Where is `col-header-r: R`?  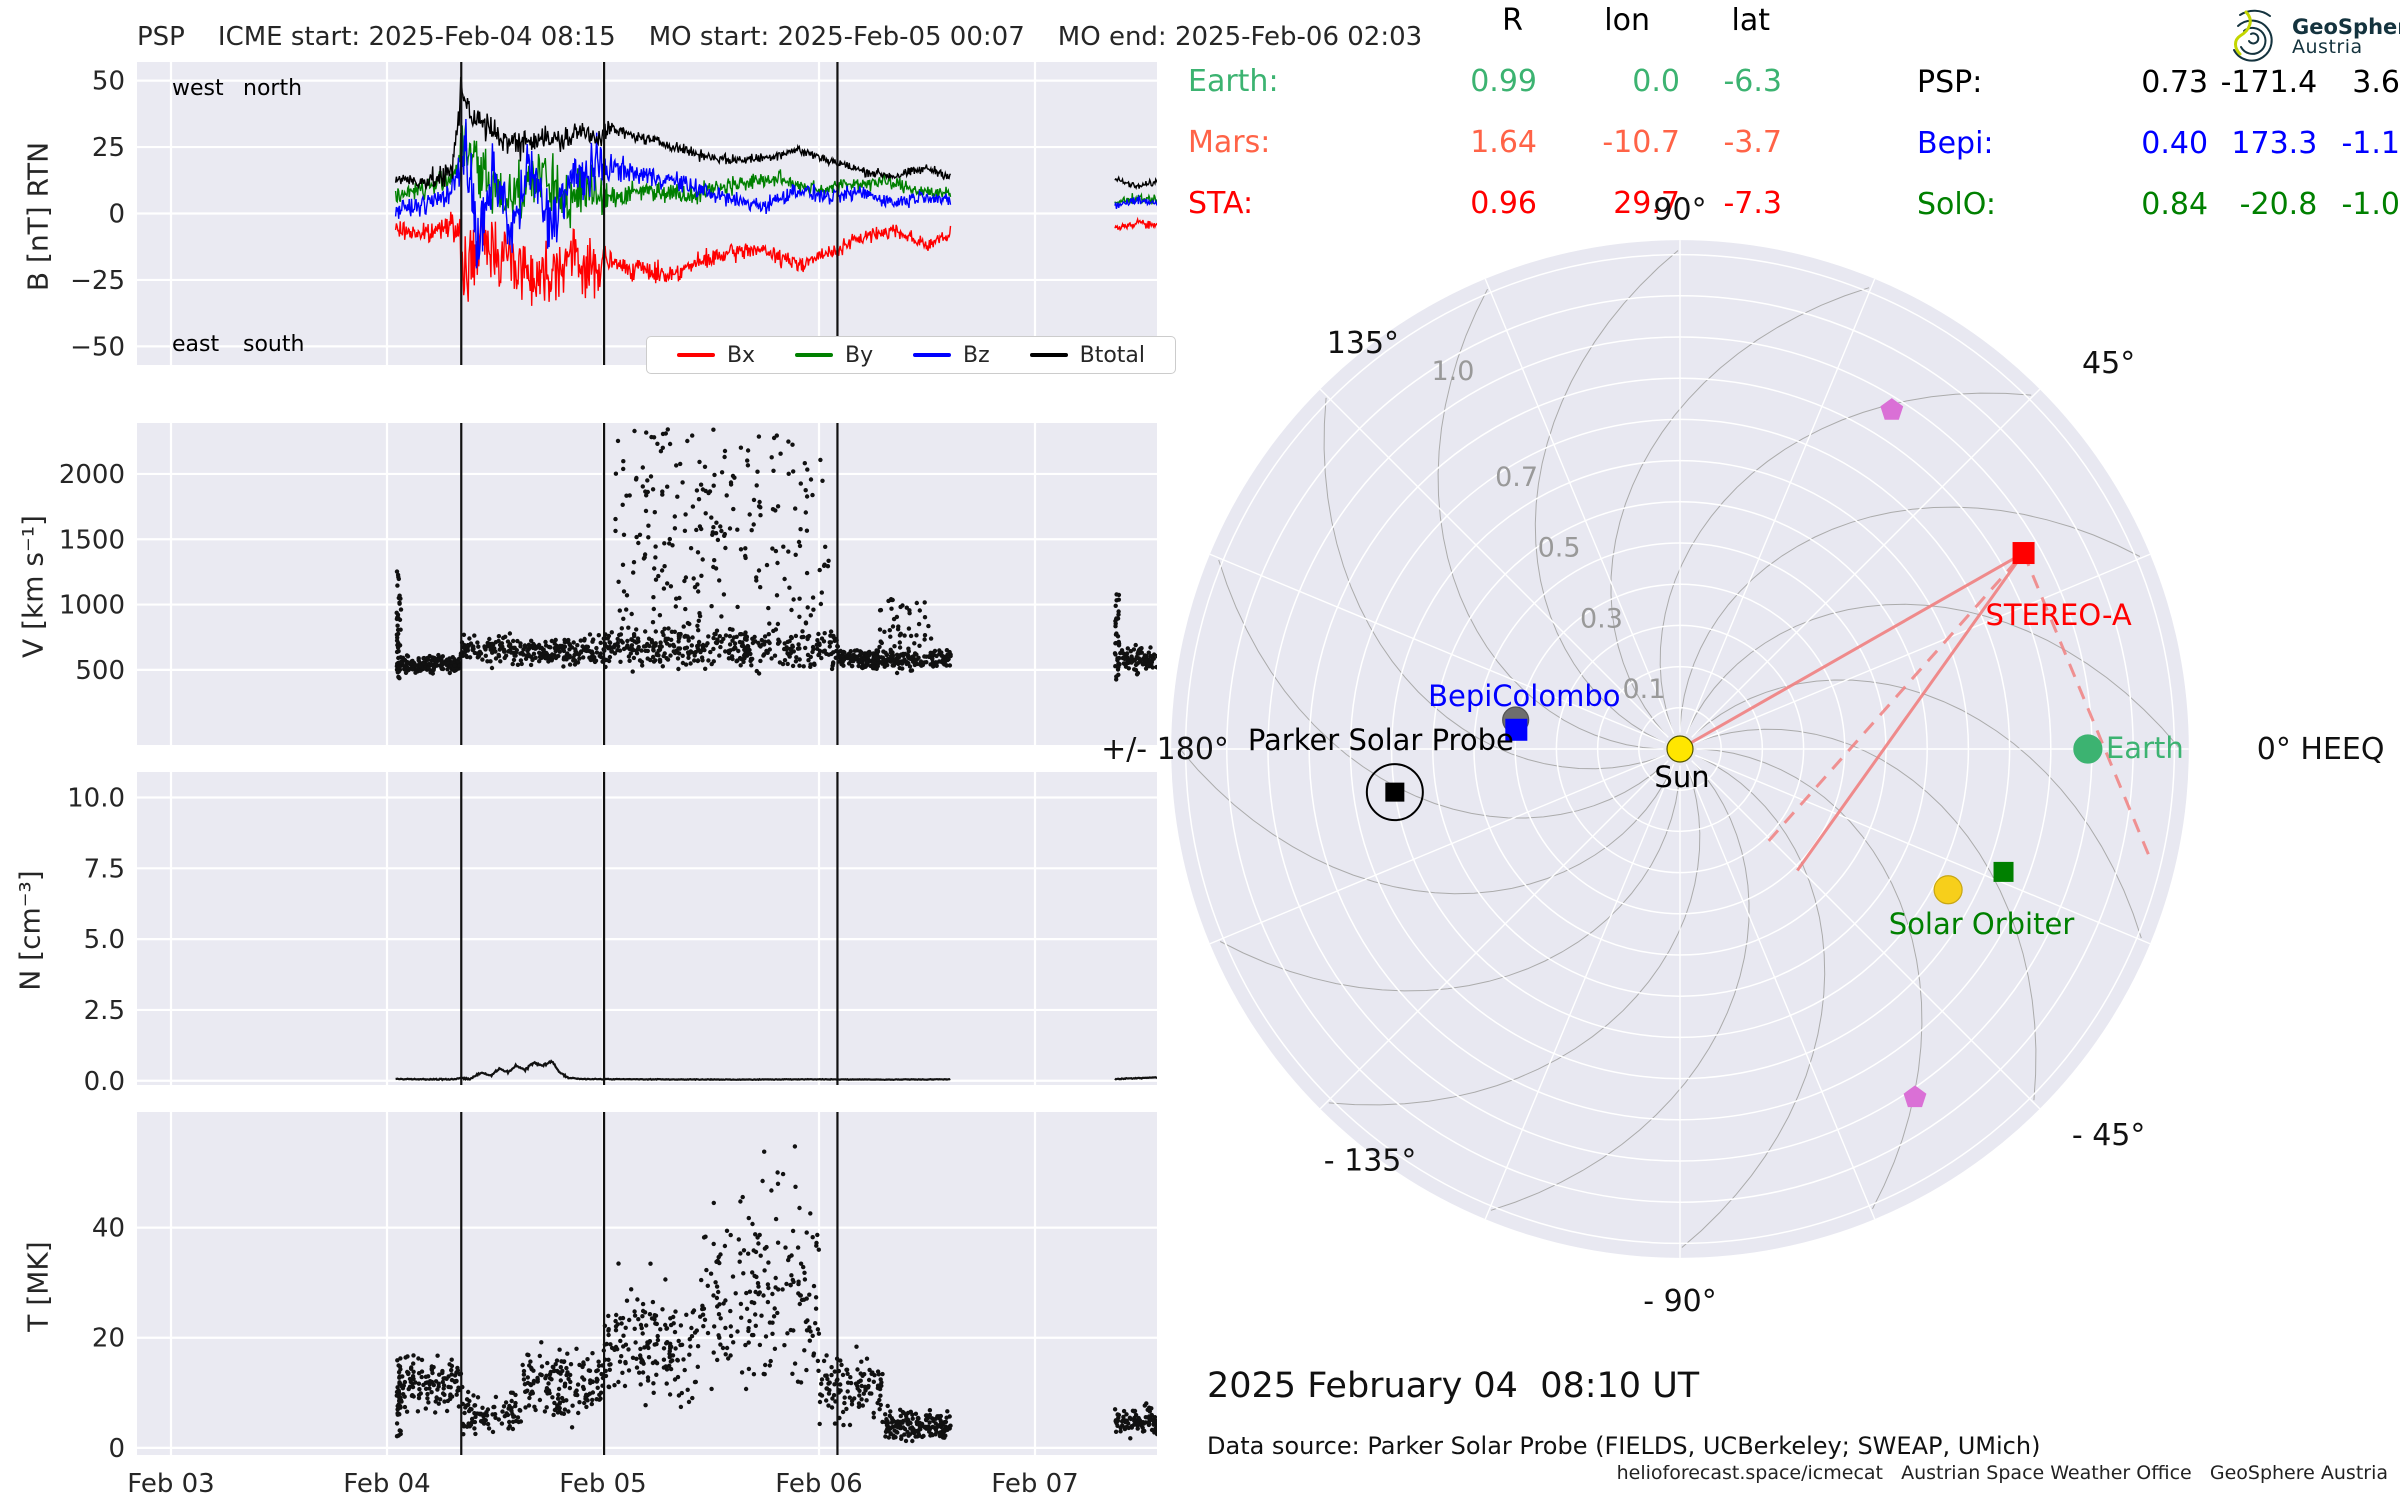 col-header-r: R is located at coordinates (1512, 20).